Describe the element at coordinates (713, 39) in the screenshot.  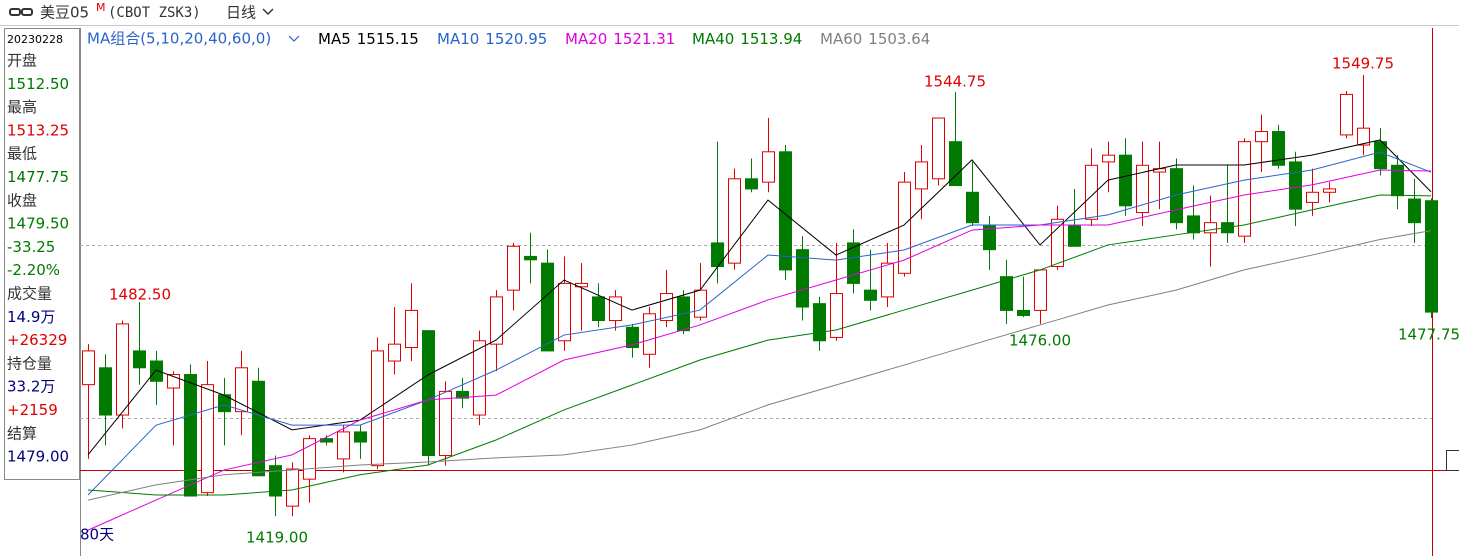
I see `legend-name: MA40` at that location.